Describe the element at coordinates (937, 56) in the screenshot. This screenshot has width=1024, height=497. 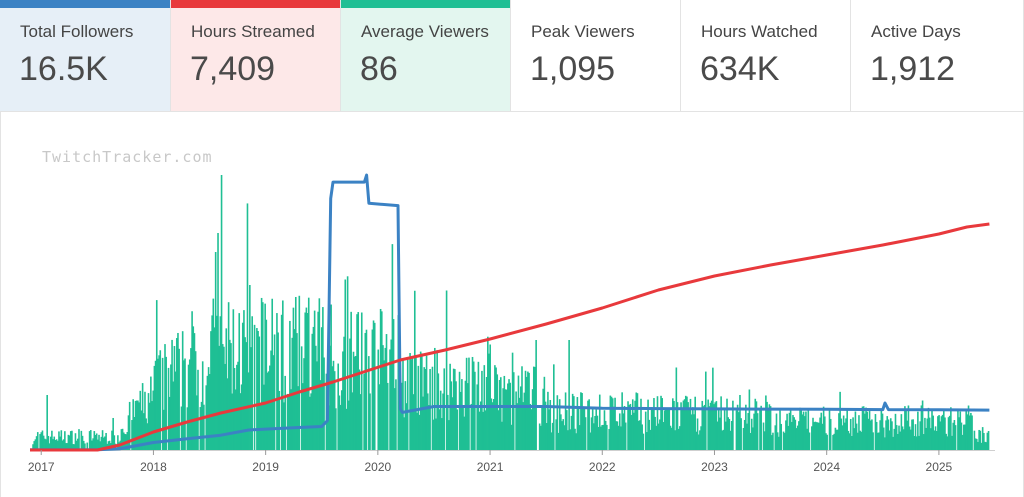
I see `stat-card-active-days: Active Days 1,912` at that location.